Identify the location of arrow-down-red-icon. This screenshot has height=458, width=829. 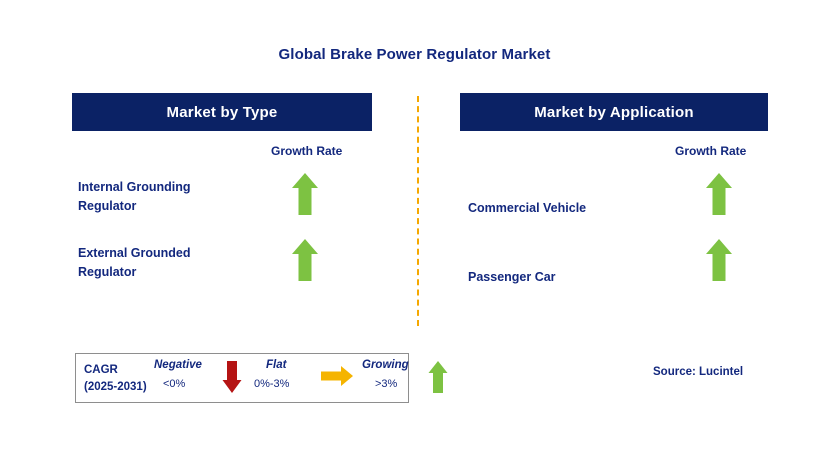
(232, 379).